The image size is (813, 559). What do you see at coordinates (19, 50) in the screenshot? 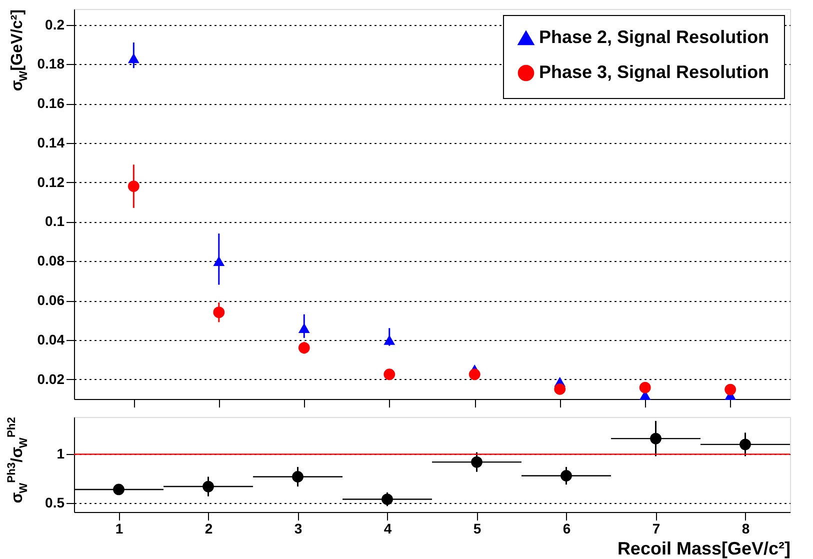
I see `y-axis-title: σW[GeV/c²]` at bounding box center [19, 50].